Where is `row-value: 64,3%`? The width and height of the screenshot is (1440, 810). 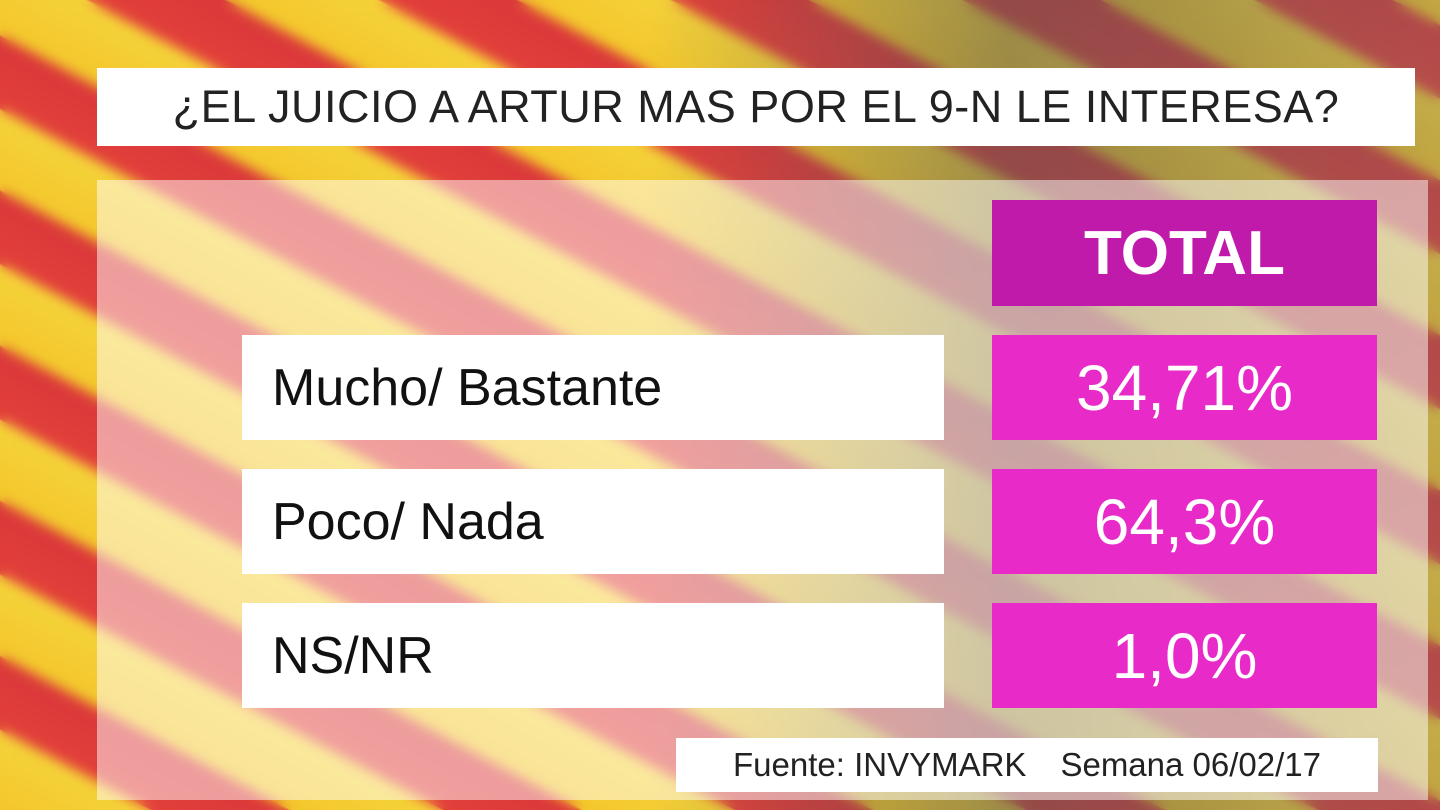
row-value: 64,3% is located at coordinates (1184, 521).